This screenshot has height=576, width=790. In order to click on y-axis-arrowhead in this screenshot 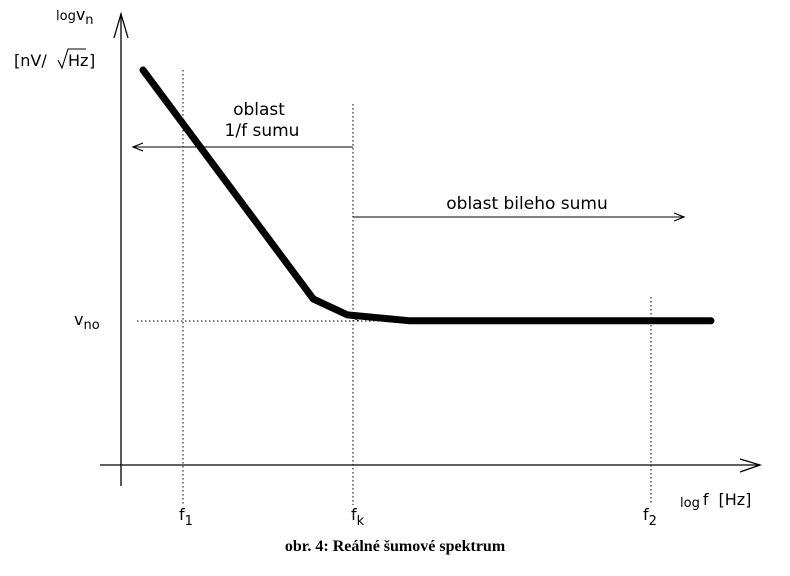, I will do `click(121, 25)`.